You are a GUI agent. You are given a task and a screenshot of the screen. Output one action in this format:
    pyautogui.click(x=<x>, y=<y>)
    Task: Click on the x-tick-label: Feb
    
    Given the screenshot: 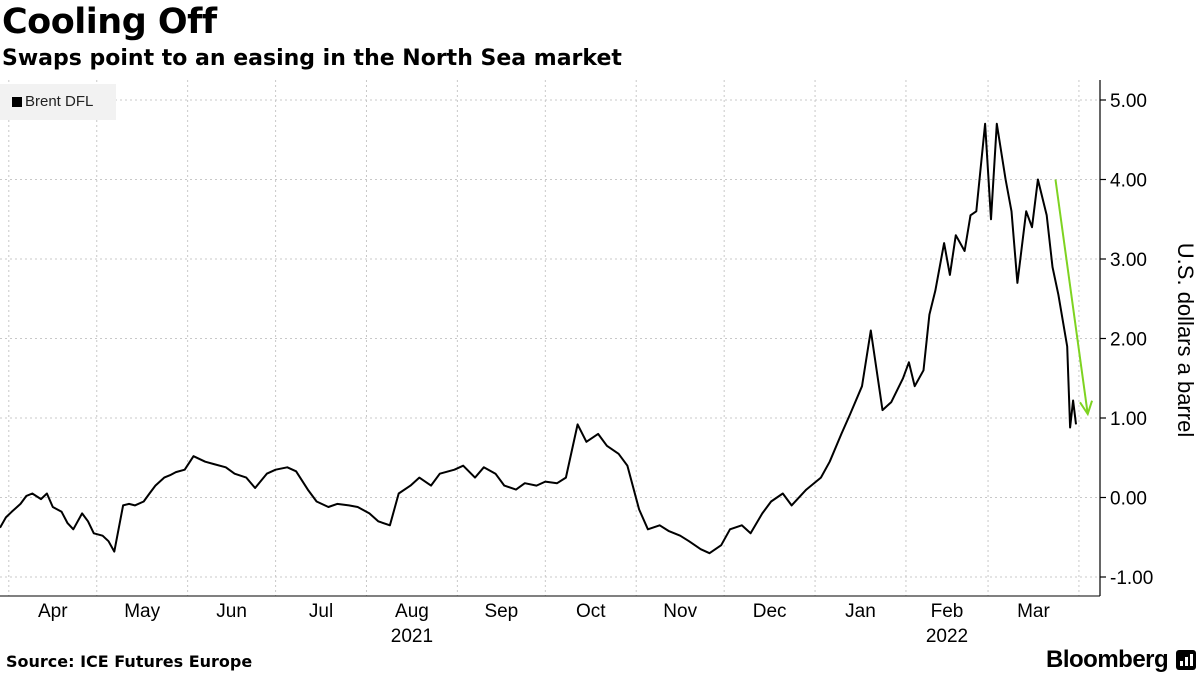 What is the action you would take?
    pyautogui.click(x=947, y=611)
    